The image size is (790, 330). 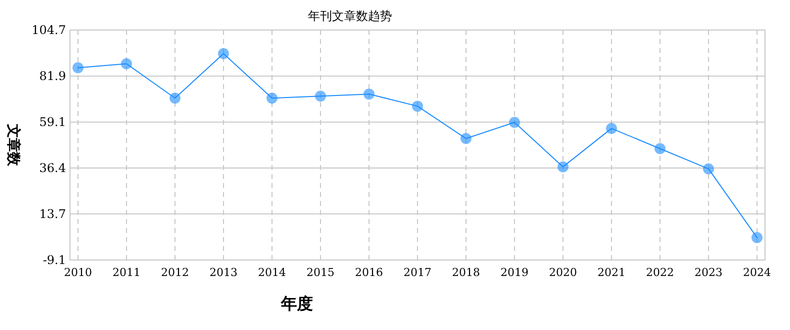 I want to click on y-axis-title: 文章数, so click(x=13, y=145).